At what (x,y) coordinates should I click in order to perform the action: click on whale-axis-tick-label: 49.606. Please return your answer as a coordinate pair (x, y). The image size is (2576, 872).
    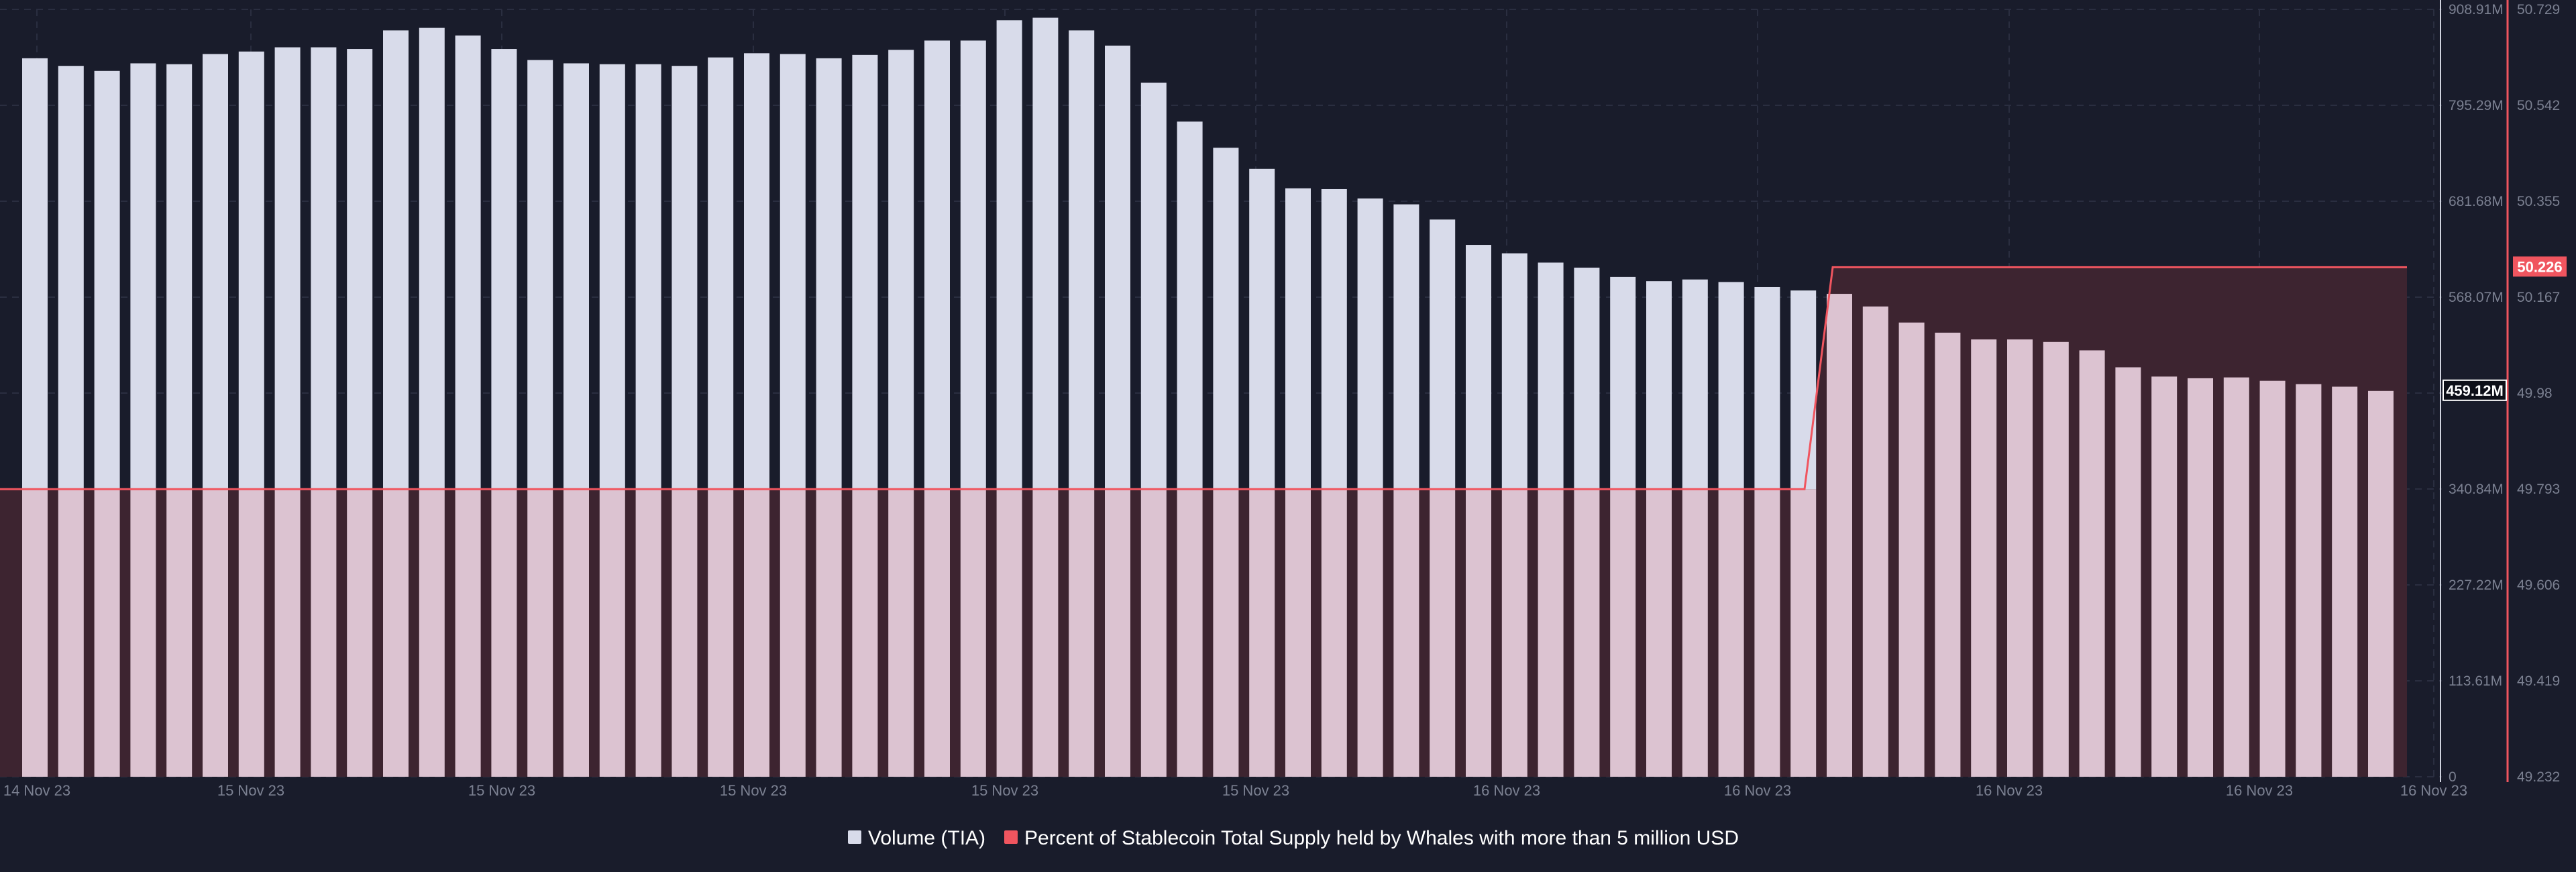
    Looking at the image, I should click on (2538, 585).